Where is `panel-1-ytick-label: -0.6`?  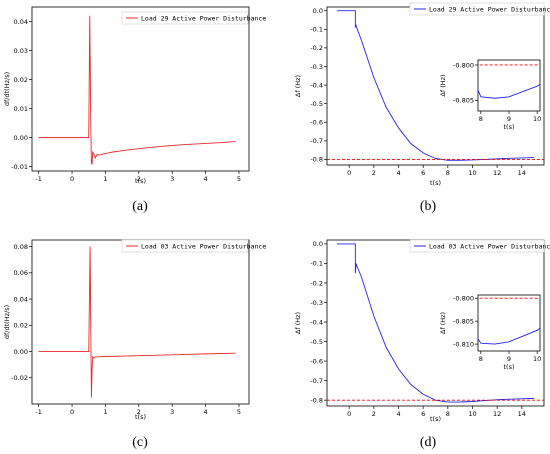 panel-1-ytick-label: -0.6 is located at coordinates (316, 123).